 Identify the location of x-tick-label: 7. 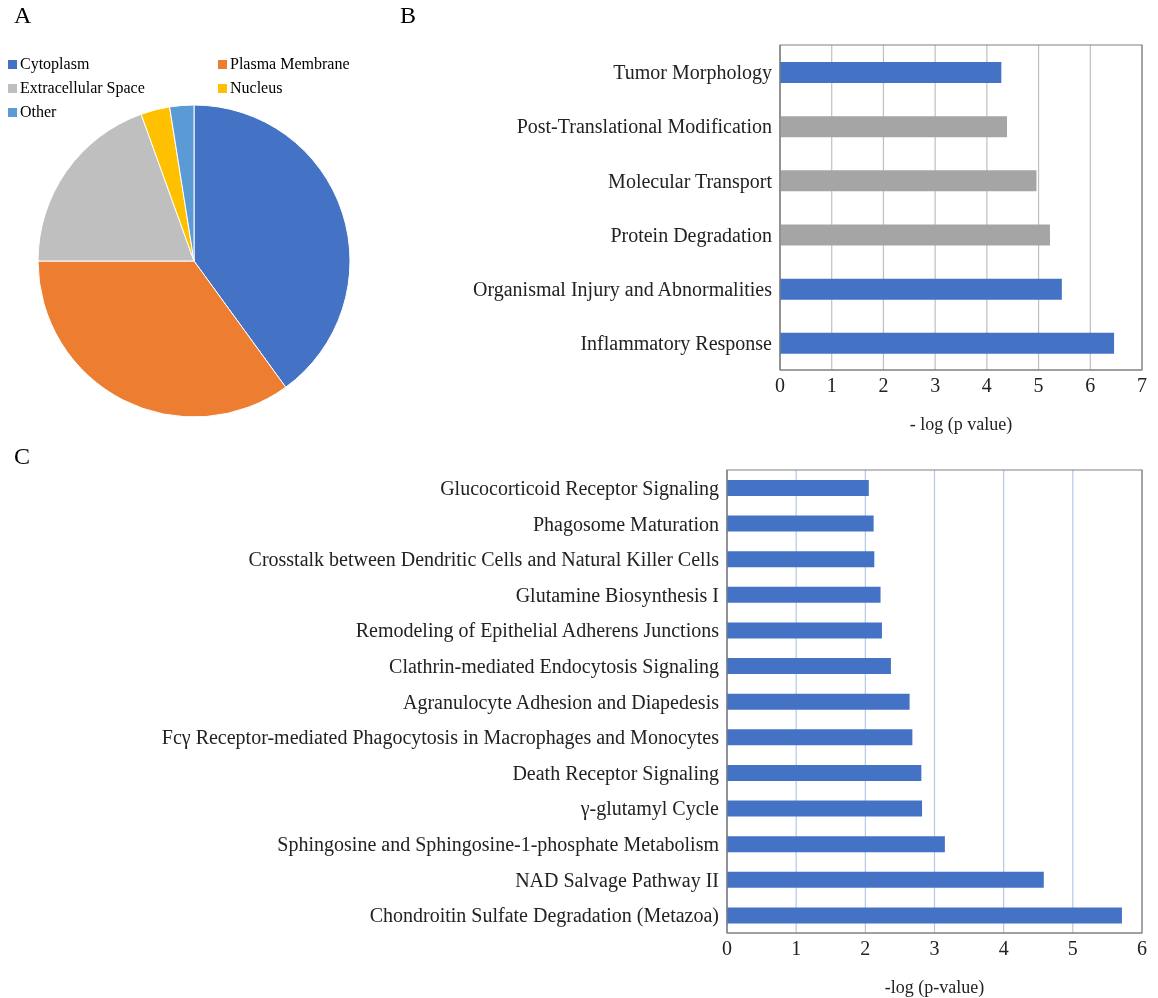
(1142, 385).